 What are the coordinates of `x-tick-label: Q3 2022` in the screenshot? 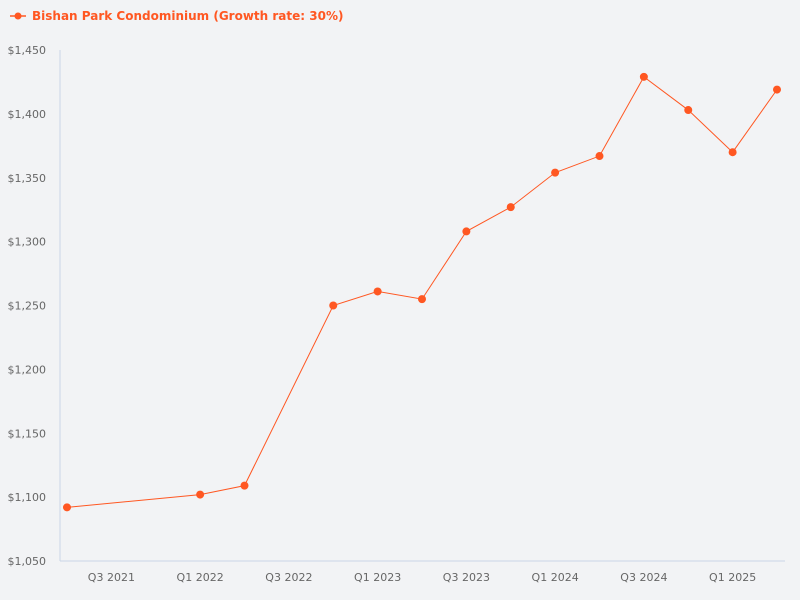 It's located at (288, 577).